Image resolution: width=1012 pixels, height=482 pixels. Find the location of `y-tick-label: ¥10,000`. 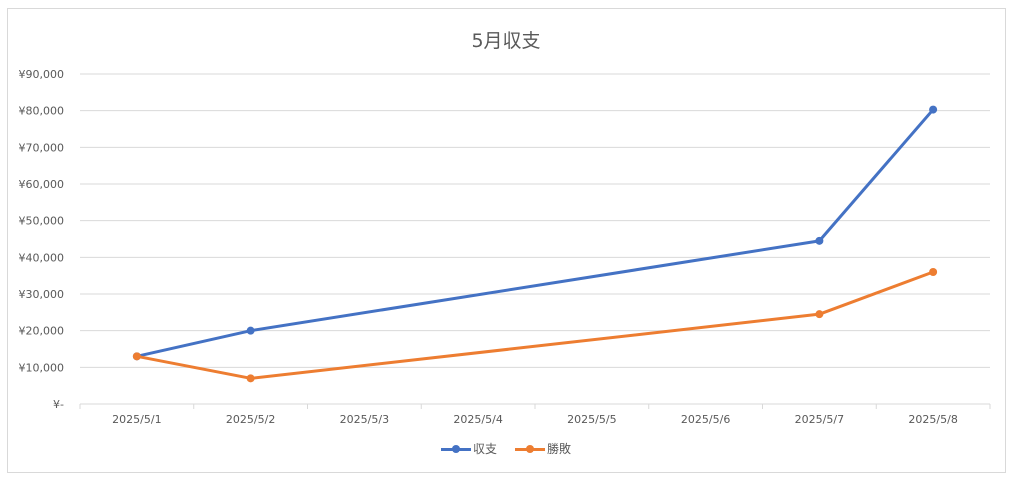

y-tick-label: ¥10,000 is located at coordinates (42, 367).